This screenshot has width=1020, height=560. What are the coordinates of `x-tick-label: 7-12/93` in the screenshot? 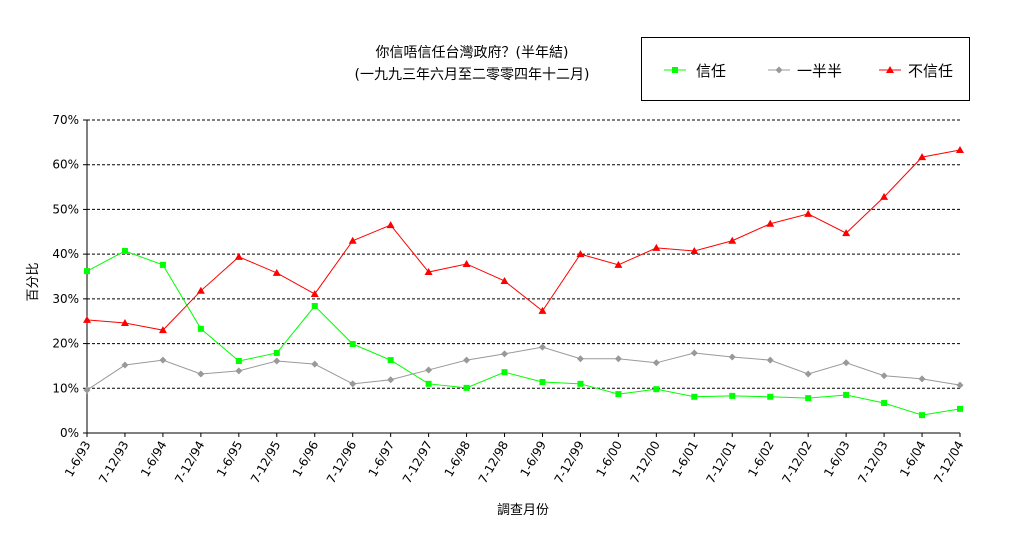 It's located at (113, 462).